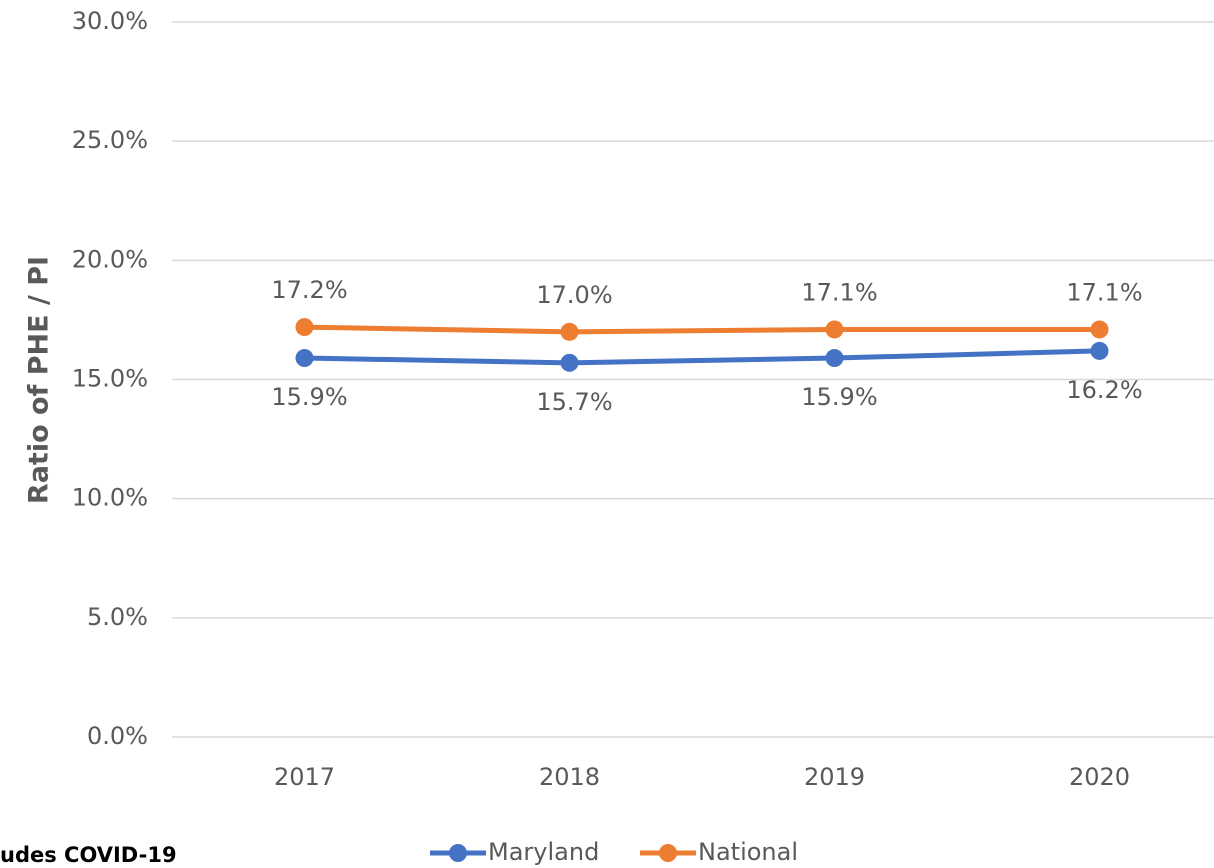  I want to click on y-axis-label: Ratio of PHE / PI, so click(39, 380).